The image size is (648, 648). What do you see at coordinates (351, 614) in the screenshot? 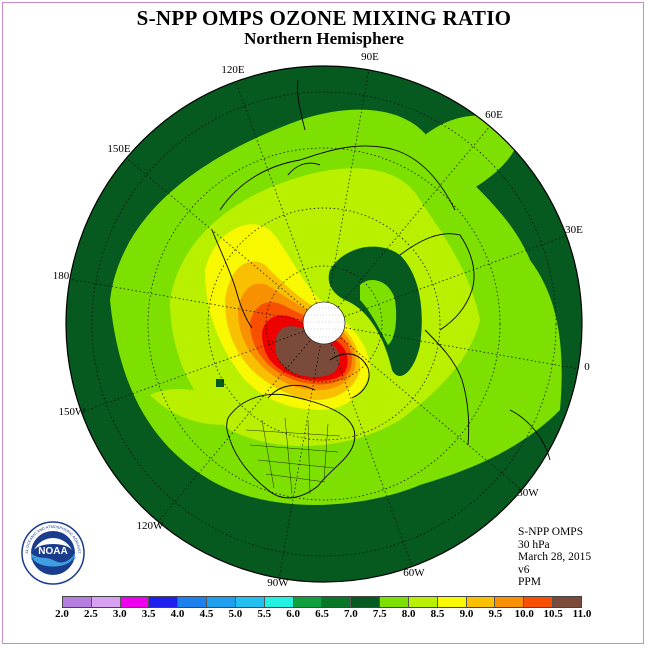
I see `colorbar-tick-label: 7.0` at bounding box center [351, 614].